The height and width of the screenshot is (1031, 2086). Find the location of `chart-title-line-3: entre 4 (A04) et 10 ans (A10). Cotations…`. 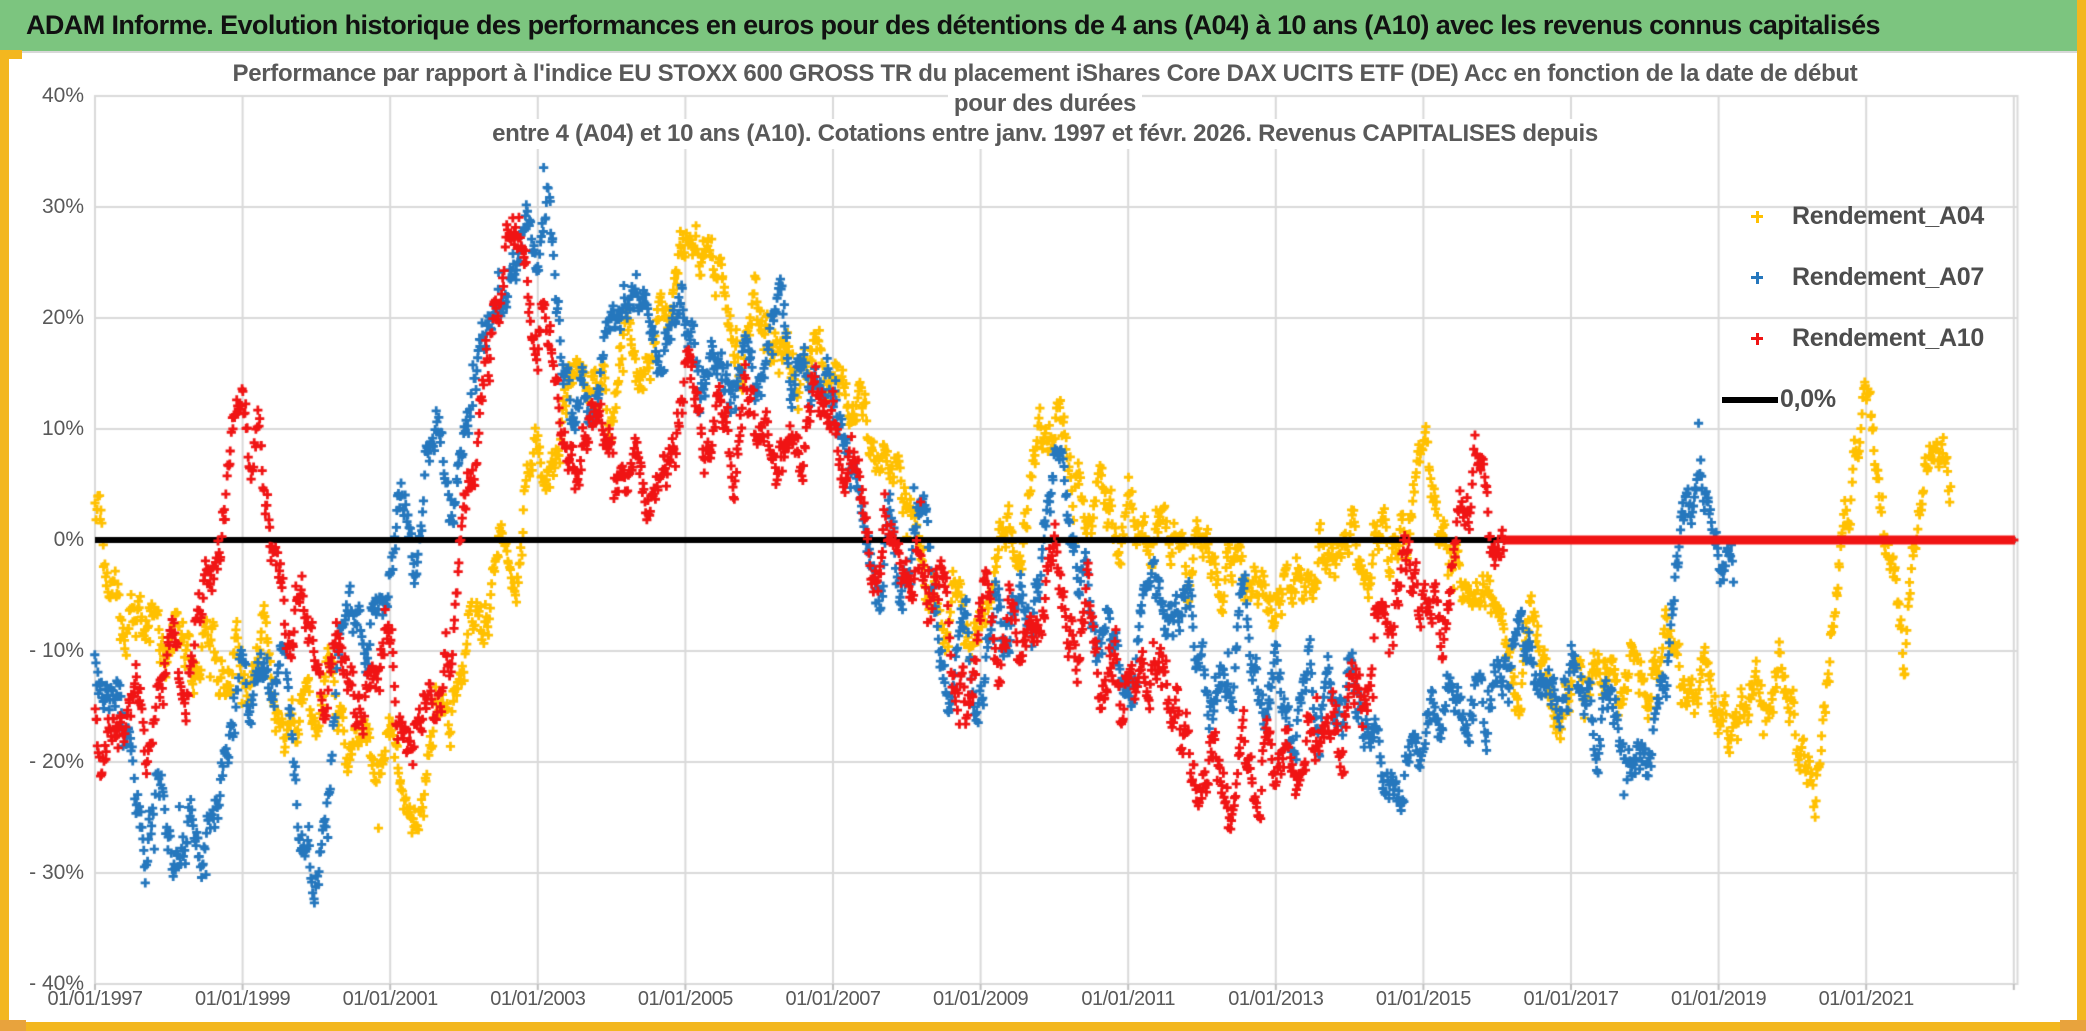

chart-title-line-3: entre 4 (A04) et 10 ans (A10). Cotations… is located at coordinates (1045, 134).